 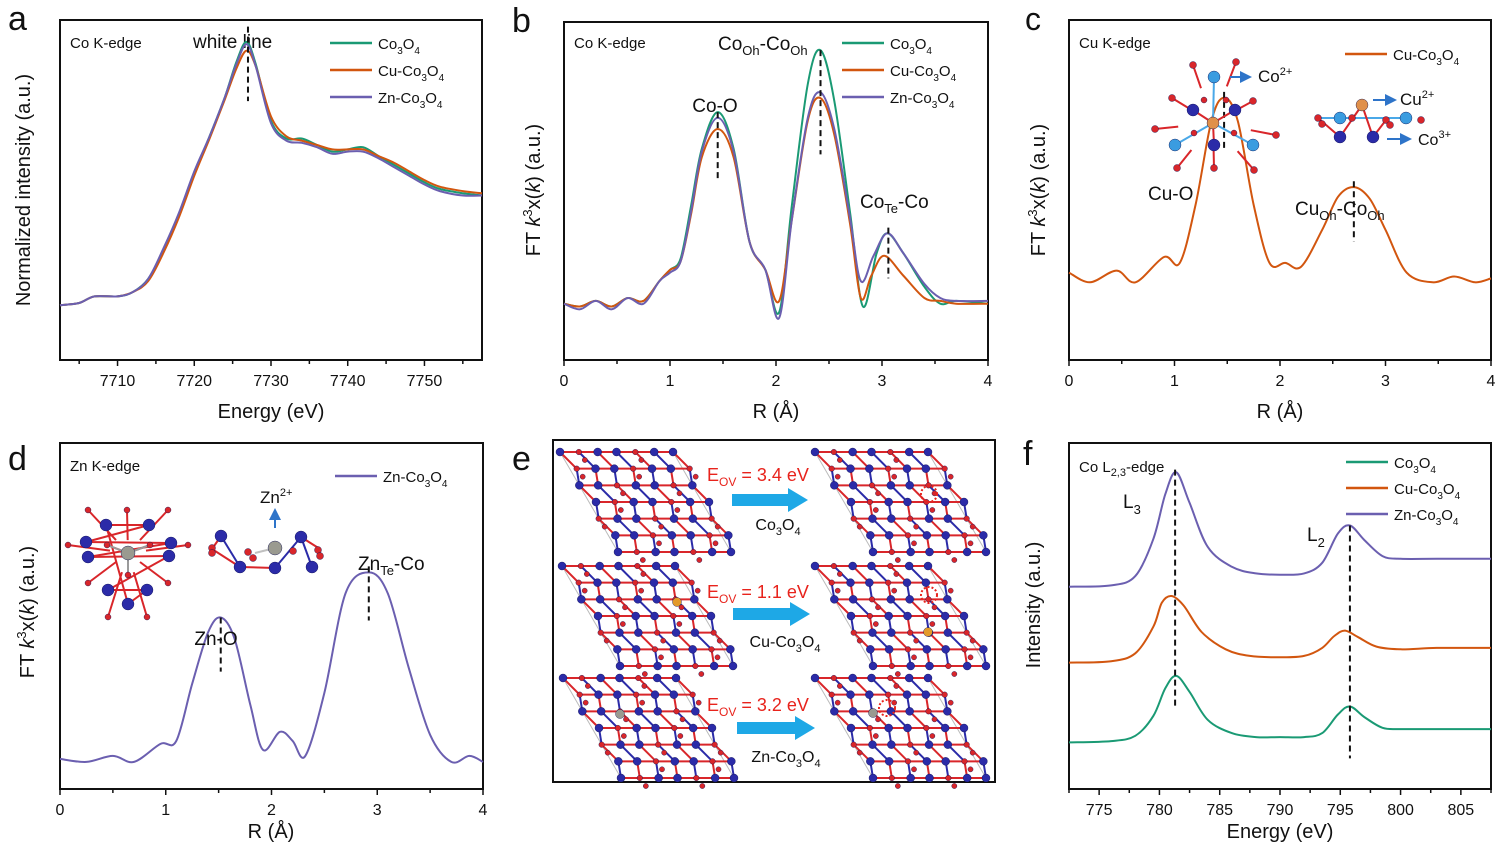 I want to click on annotation-l3: L3, so click(x=1132, y=504).